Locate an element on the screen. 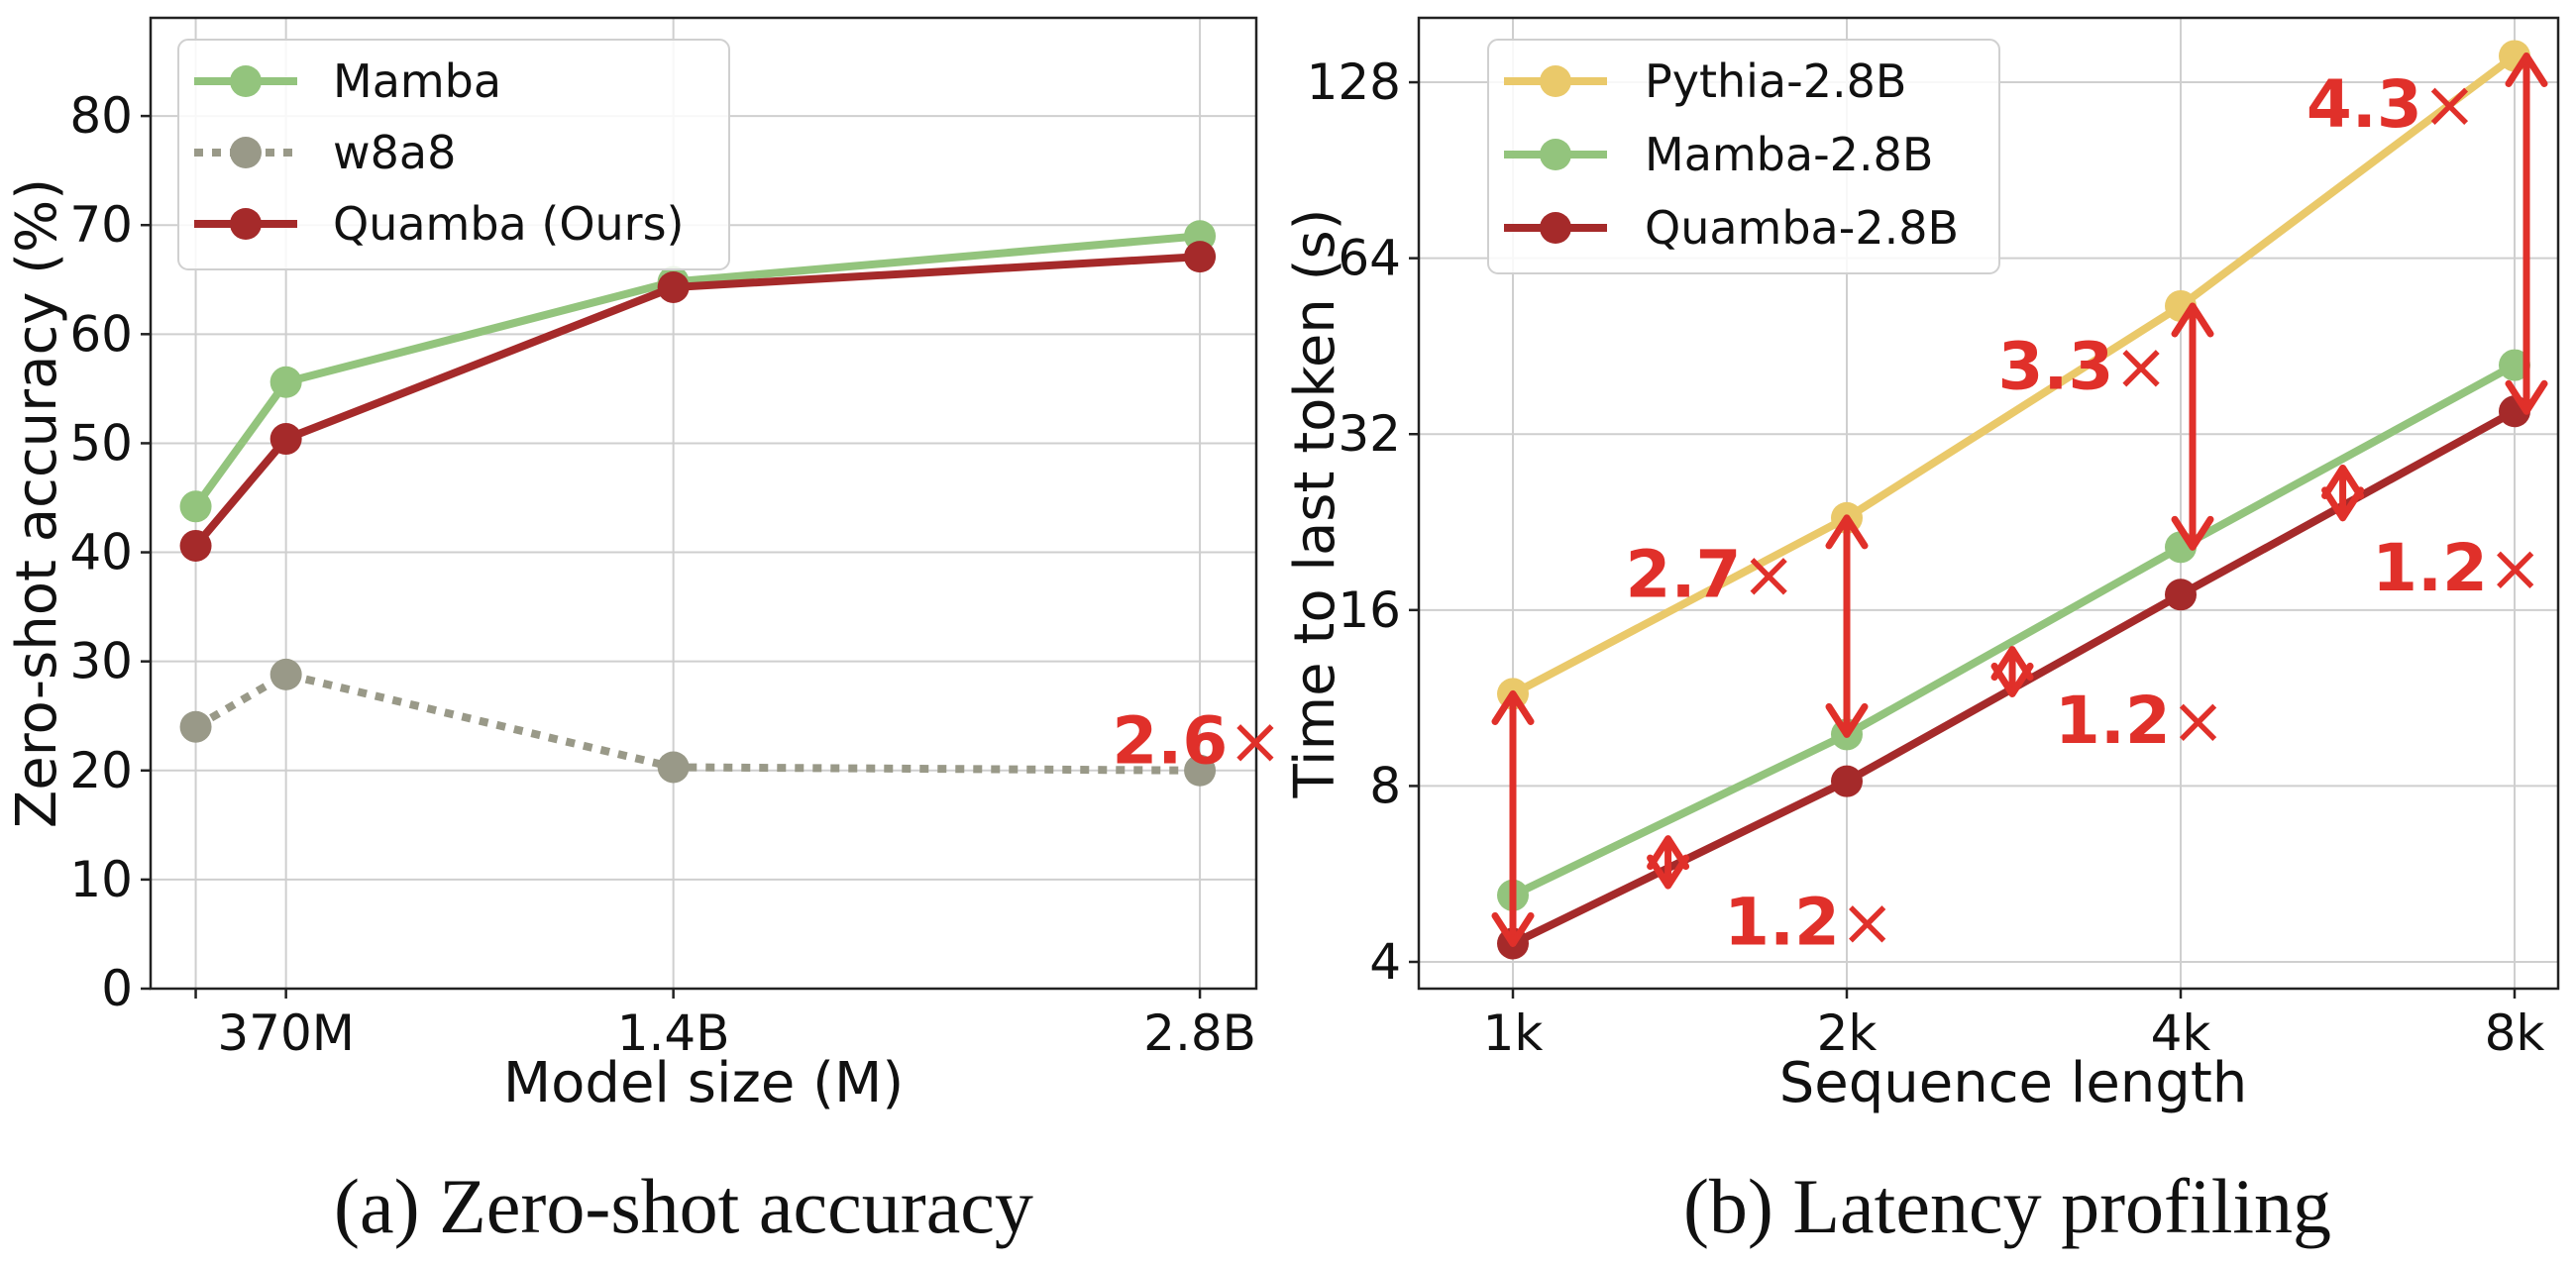  panel-a-y-tick-label: 10 is located at coordinates (101, 880).